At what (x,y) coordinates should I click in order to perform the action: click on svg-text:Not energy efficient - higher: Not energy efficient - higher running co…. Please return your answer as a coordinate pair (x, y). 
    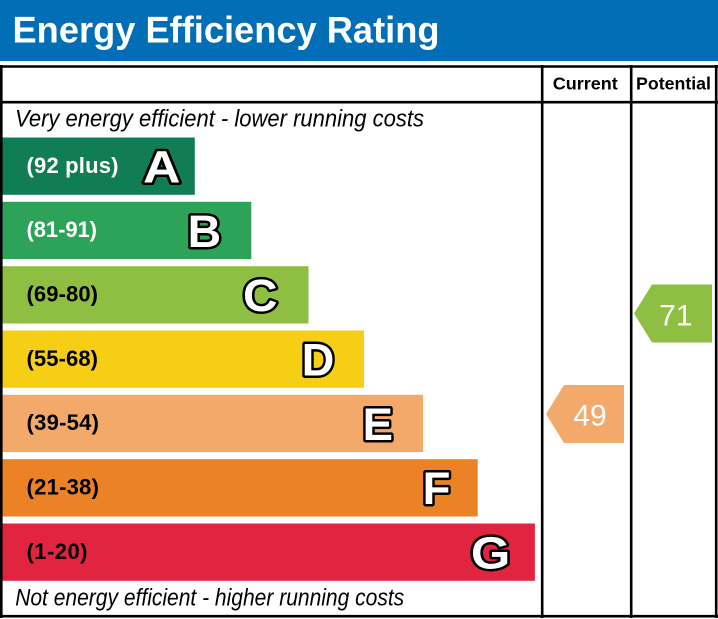
    Looking at the image, I should click on (209, 597).